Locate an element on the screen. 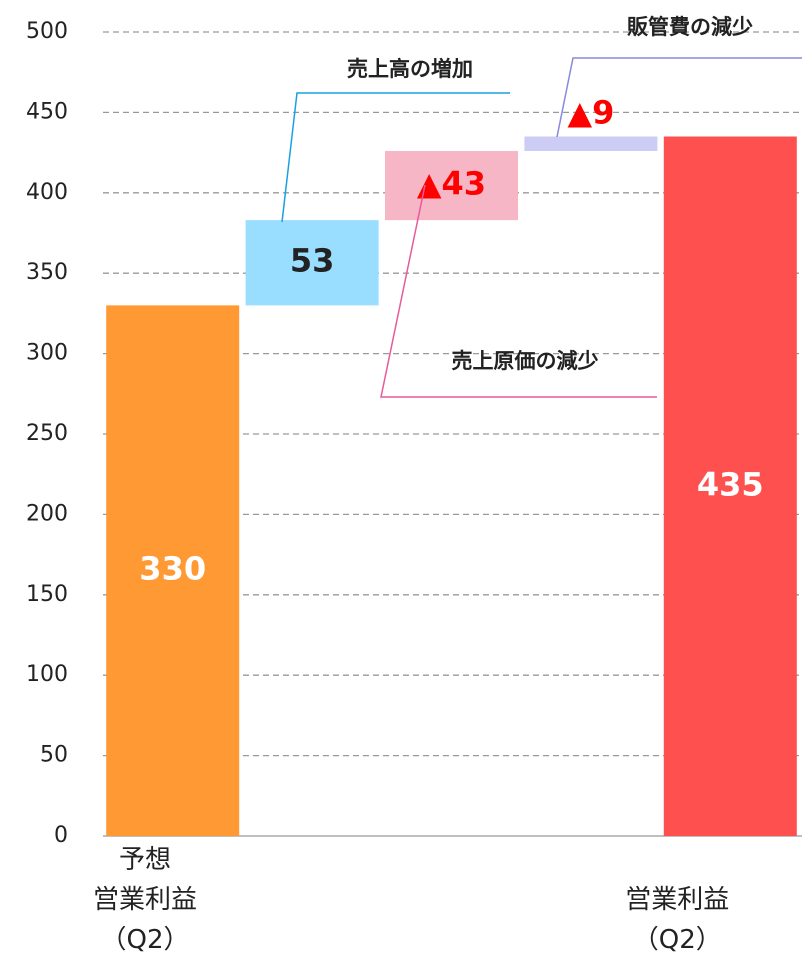 The image size is (802, 968). value-label: ▲9 is located at coordinates (590, 113).